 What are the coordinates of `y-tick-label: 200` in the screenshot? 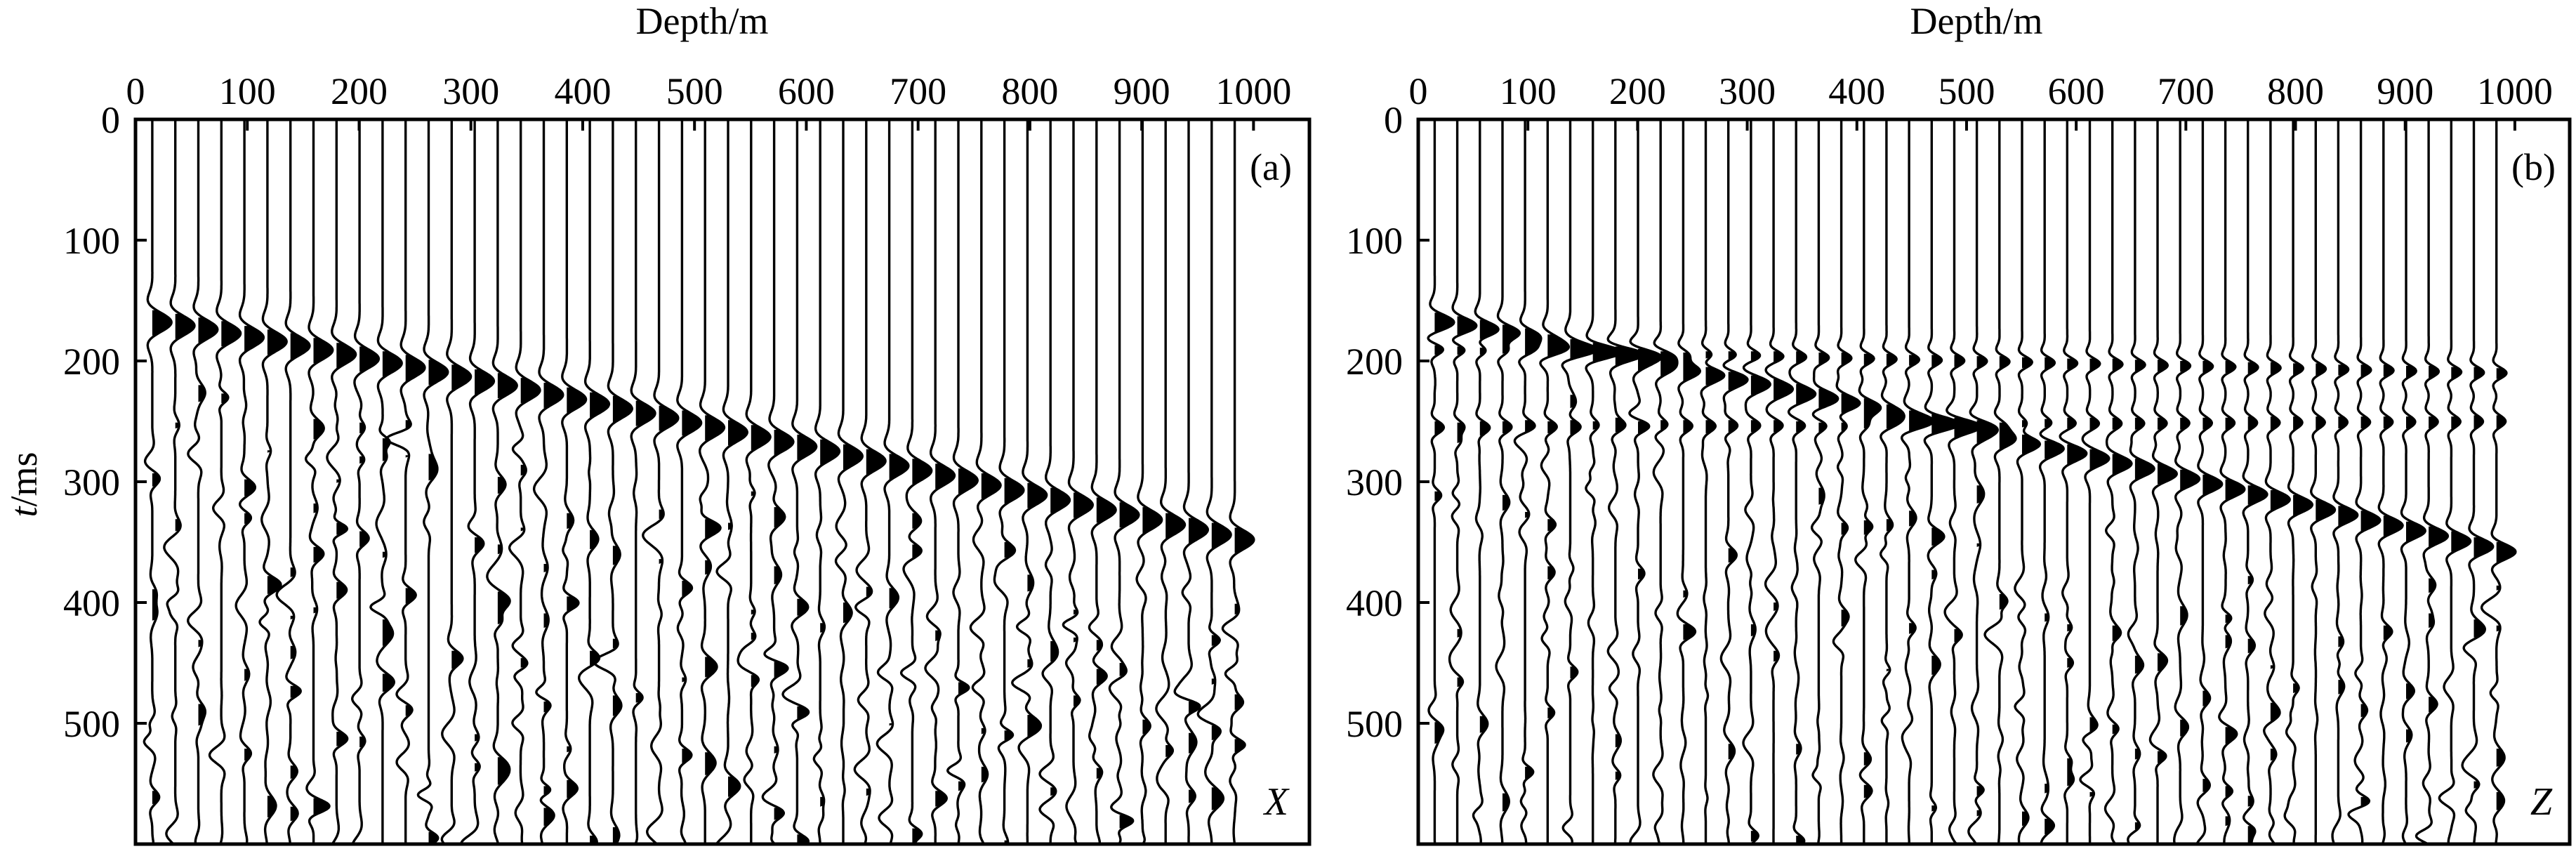 It's located at (91, 362).